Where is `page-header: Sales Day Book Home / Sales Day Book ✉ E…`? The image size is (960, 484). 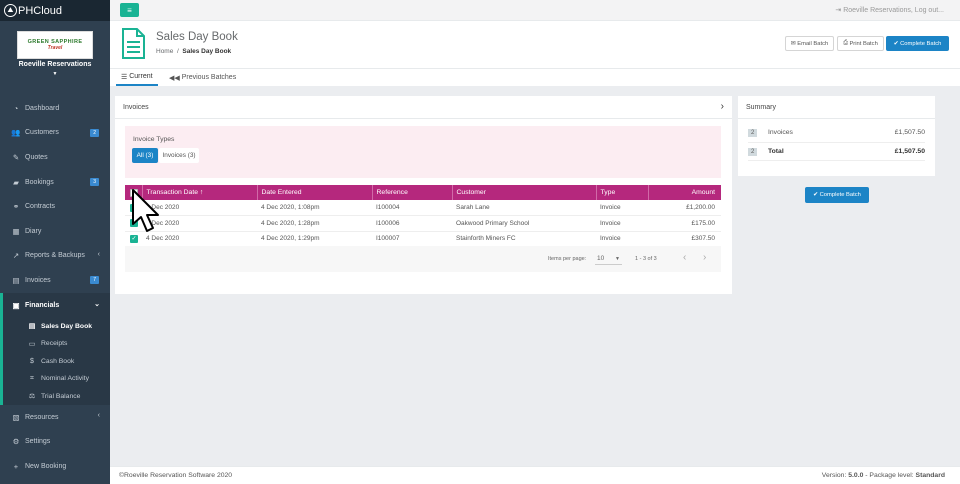 page-header: Sales Day Book Home / Sales Day Book ✉ E… is located at coordinates (535, 45).